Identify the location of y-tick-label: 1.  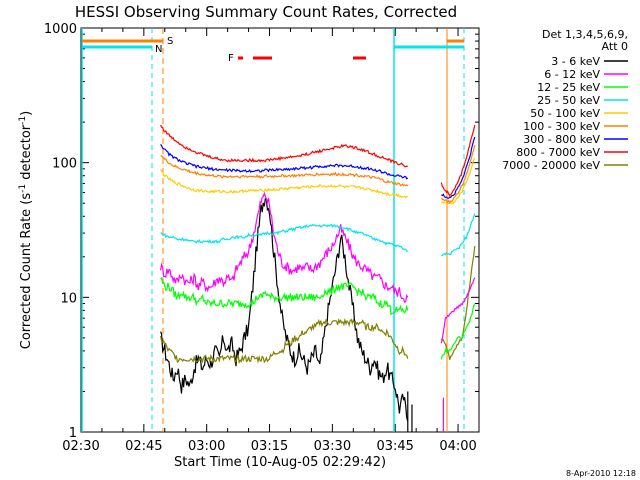
(73, 433).